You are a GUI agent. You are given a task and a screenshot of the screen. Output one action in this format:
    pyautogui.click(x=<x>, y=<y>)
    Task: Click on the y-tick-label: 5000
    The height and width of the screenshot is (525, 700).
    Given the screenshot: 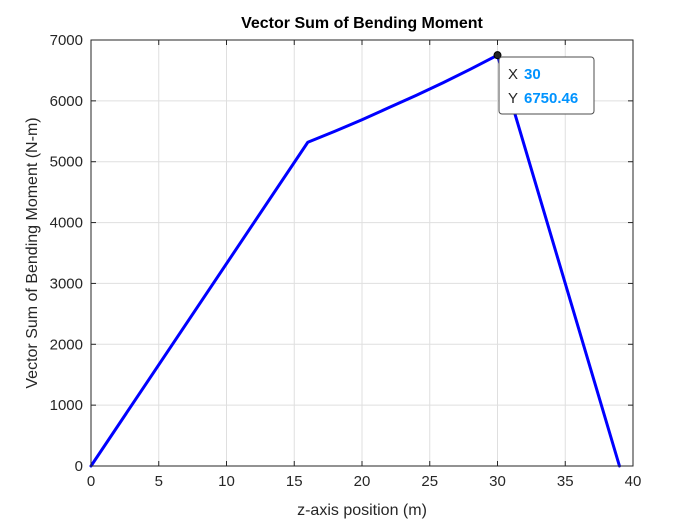 What is the action you would take?
    pyautogui.click(x=66, y=162)
    